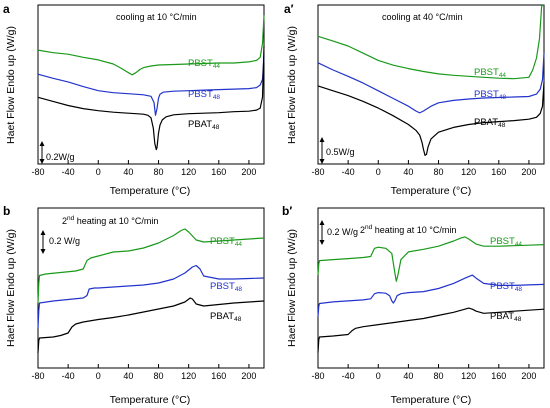  Describe the element at coordinates (287, 211) in the screenshot. I see `panel-label: b′` at that location.